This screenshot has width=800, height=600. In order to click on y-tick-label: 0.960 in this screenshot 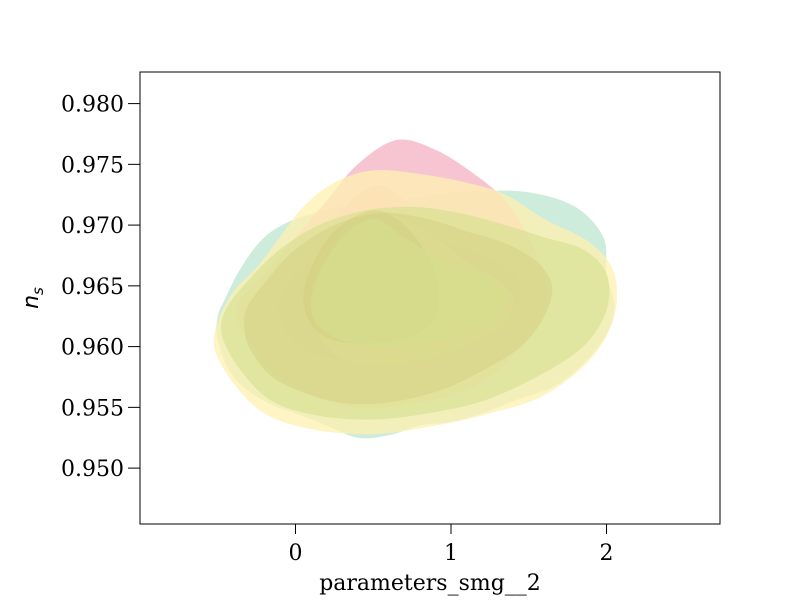, I will do `click(92, 348)`.